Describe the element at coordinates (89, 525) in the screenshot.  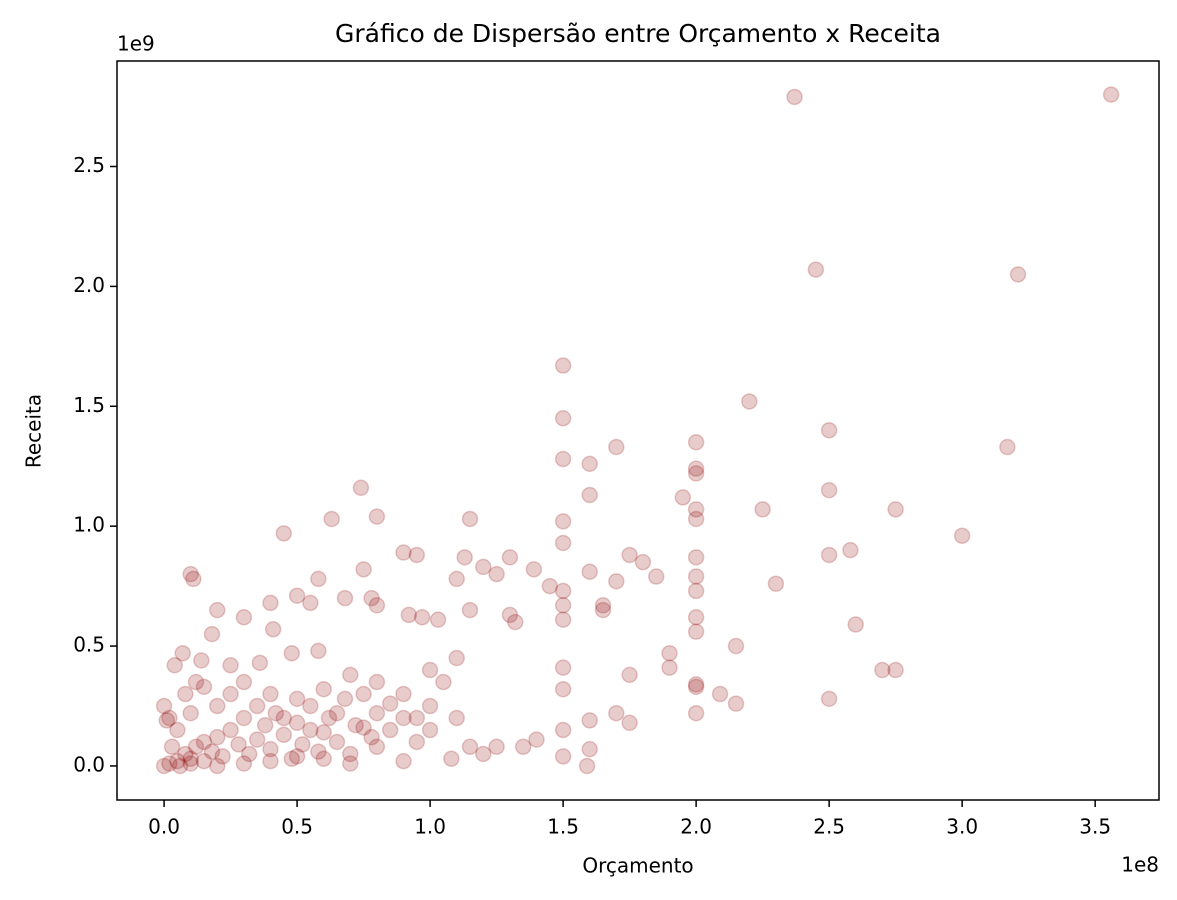
I see `y-tick-label: 1.0` at that location.